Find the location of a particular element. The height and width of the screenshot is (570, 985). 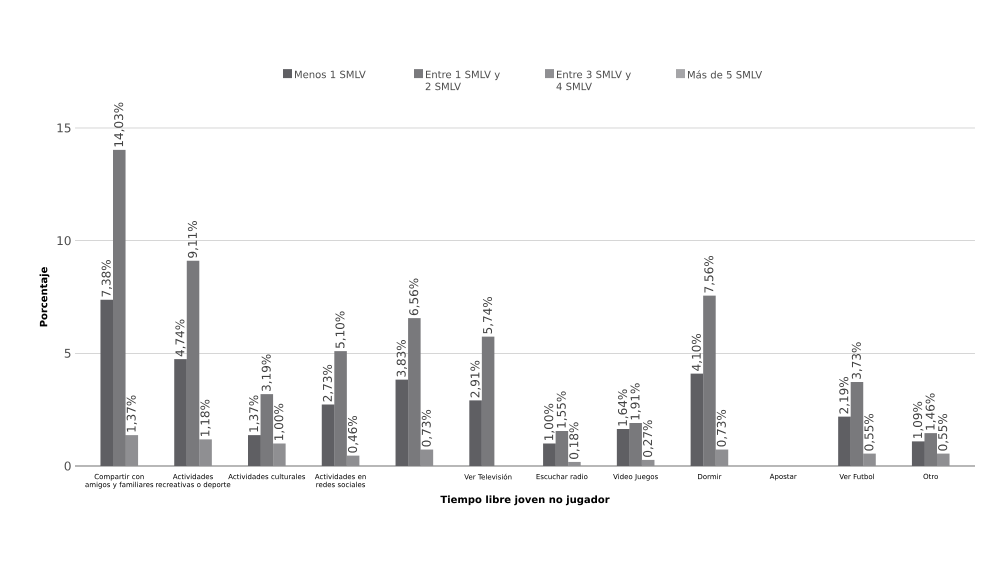

legend-label: Entre 3 SMLV y 4 SMLV is located at coordinates (593, 80).